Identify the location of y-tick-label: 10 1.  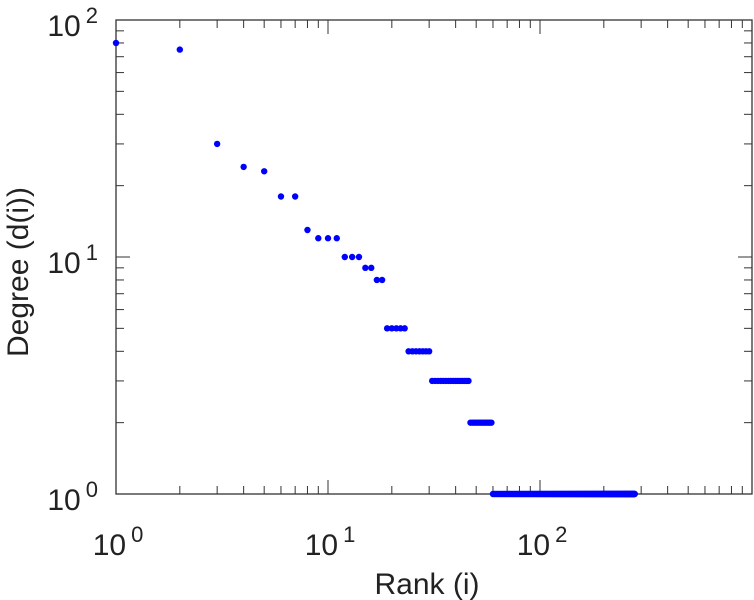
(72, 260).